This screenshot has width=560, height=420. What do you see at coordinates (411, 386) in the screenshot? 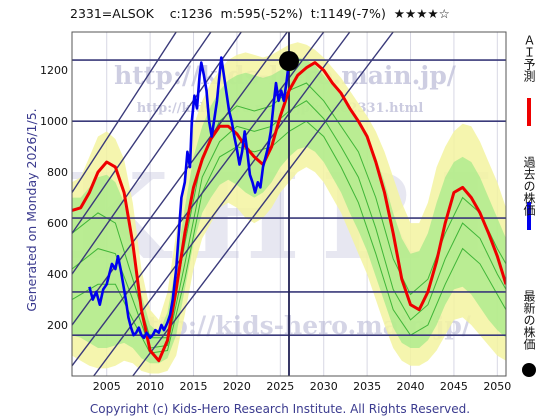
I see `x-tick-label: 2040` at bounding box center [411, 386].